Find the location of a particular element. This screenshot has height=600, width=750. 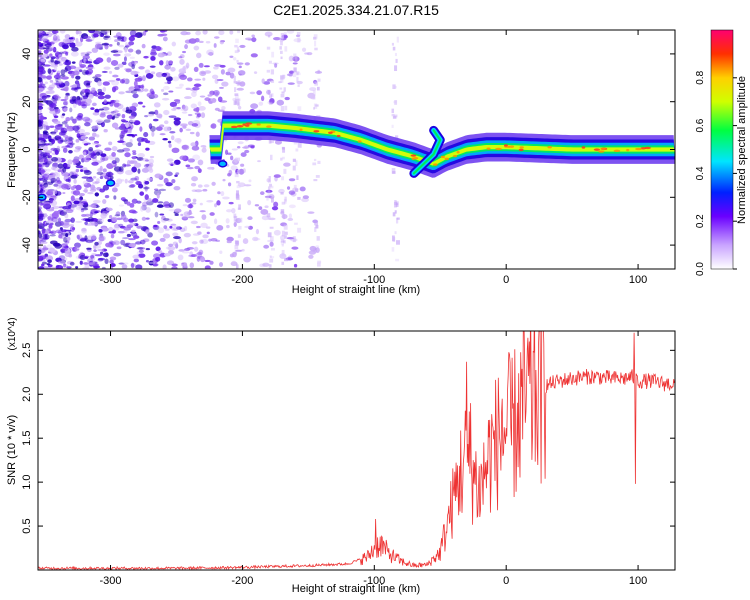

spectrogram-x-tick-label: 0 is located at coordinates (506, 280).